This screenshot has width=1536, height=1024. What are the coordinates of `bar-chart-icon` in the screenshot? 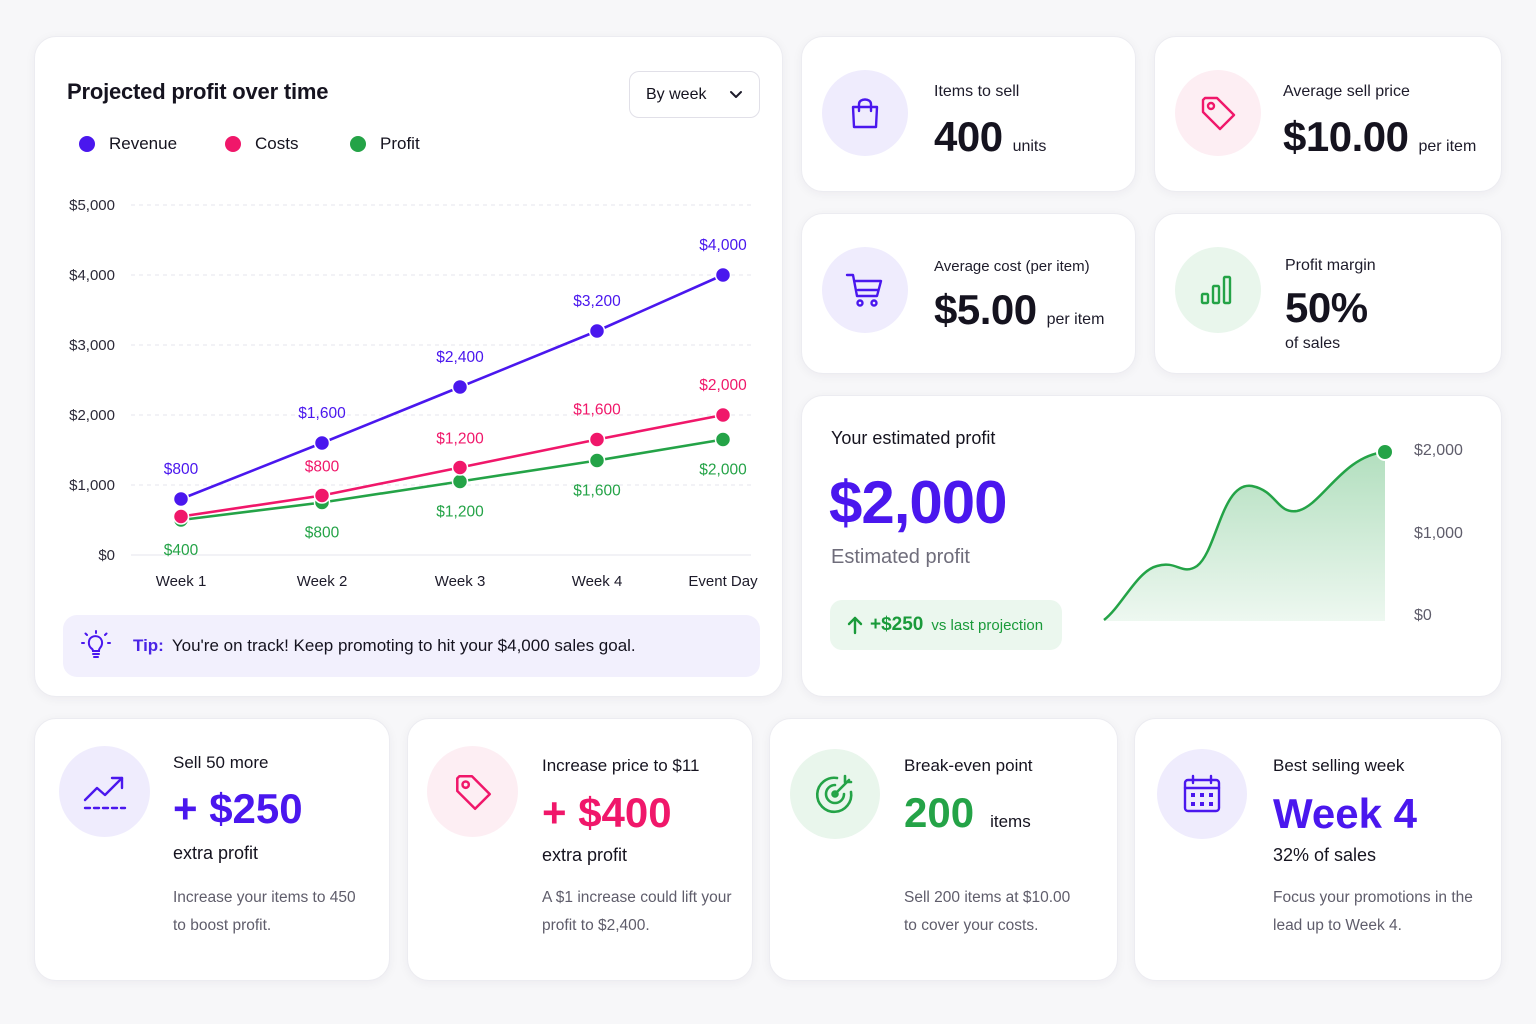 It's located at (1216, 290).